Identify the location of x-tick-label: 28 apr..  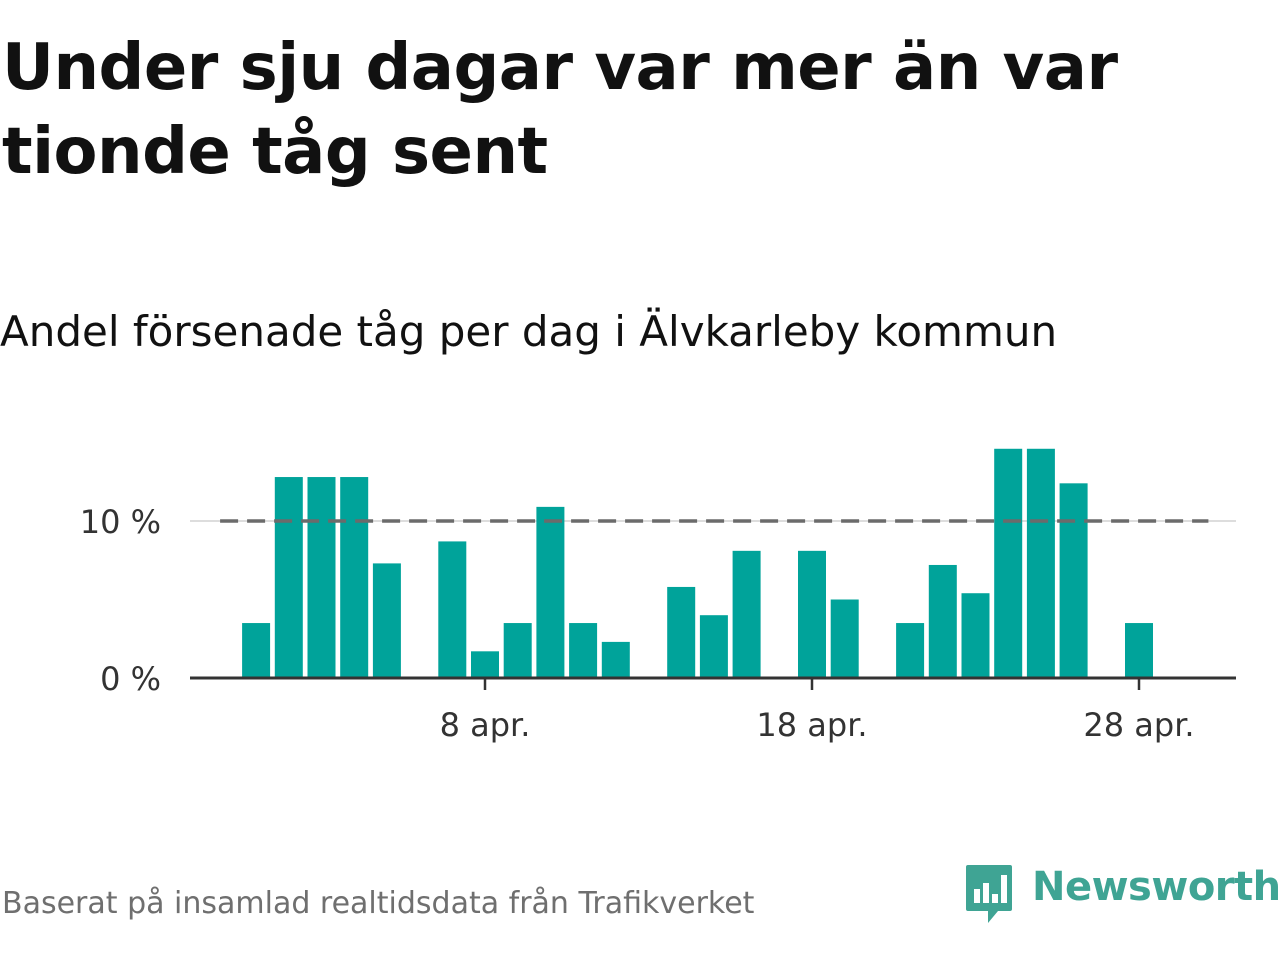
(1138, 725).